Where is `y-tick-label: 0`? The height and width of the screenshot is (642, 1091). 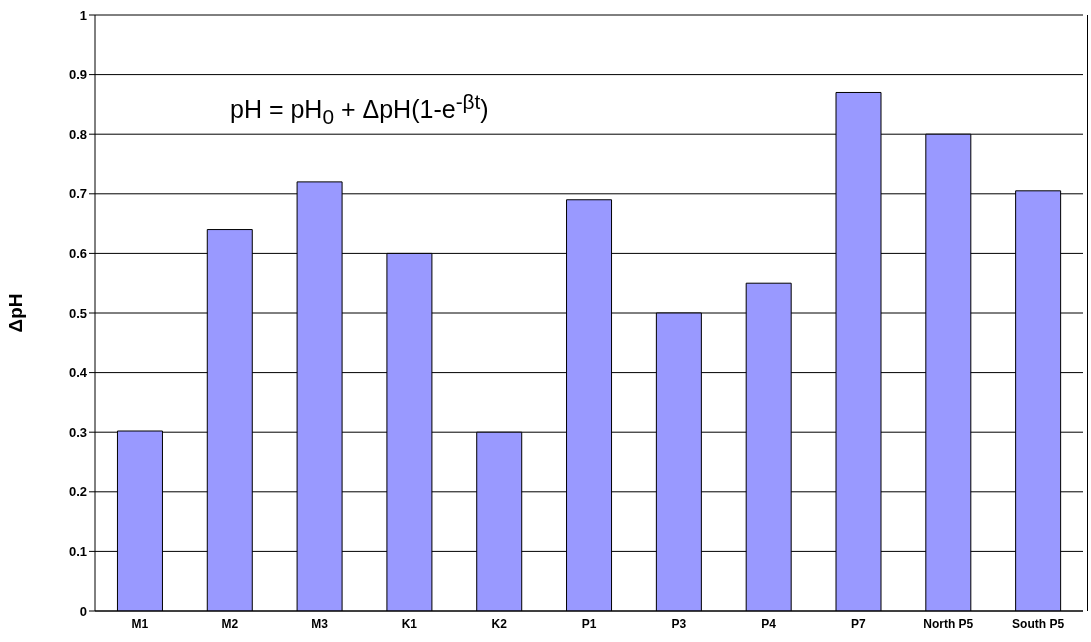
y-tick-label: 0 is located at coordinates (83, 611).